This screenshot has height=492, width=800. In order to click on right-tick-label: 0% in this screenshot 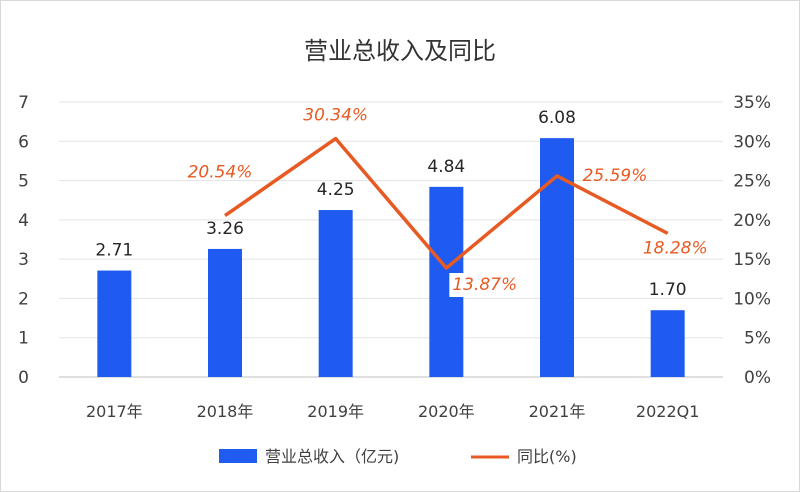, I will do `click(757, 378)`.